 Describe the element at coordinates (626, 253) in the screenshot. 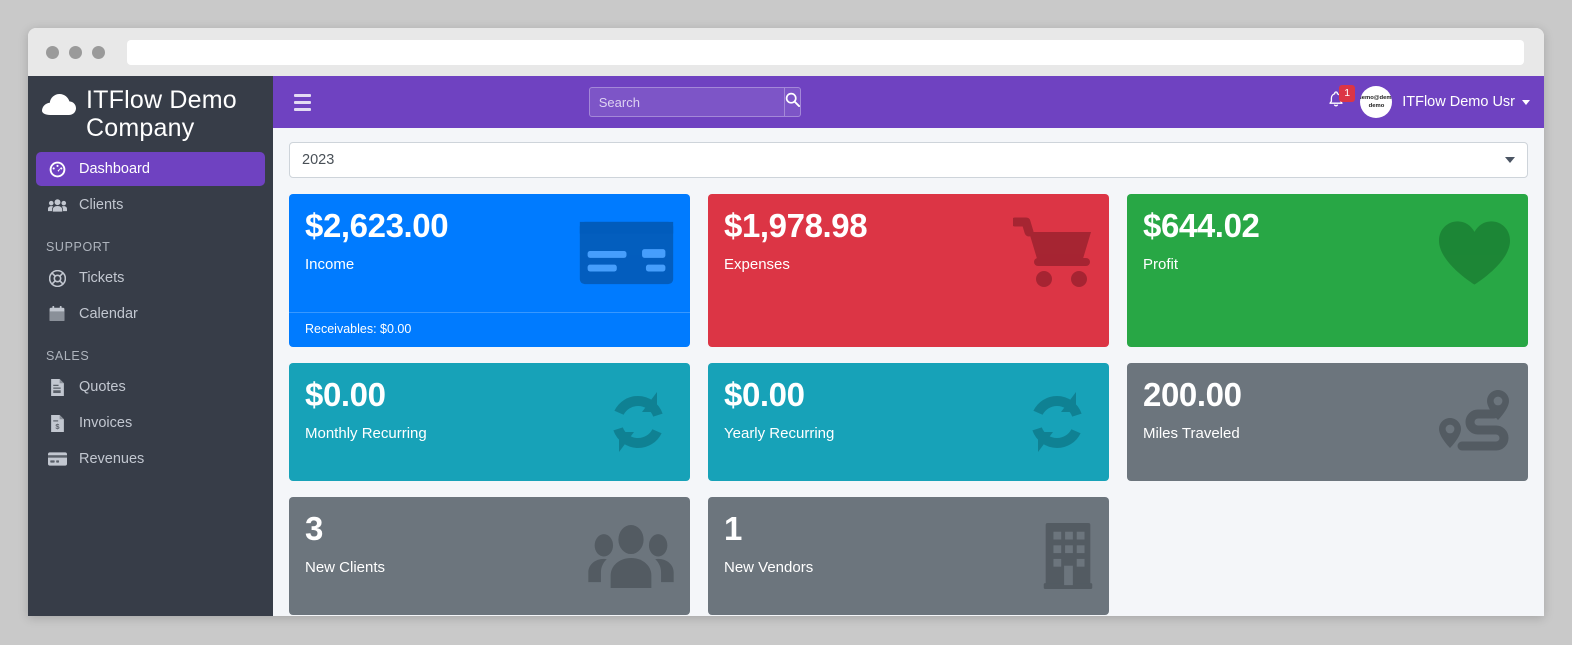

I see `money-check-icon` at that location.